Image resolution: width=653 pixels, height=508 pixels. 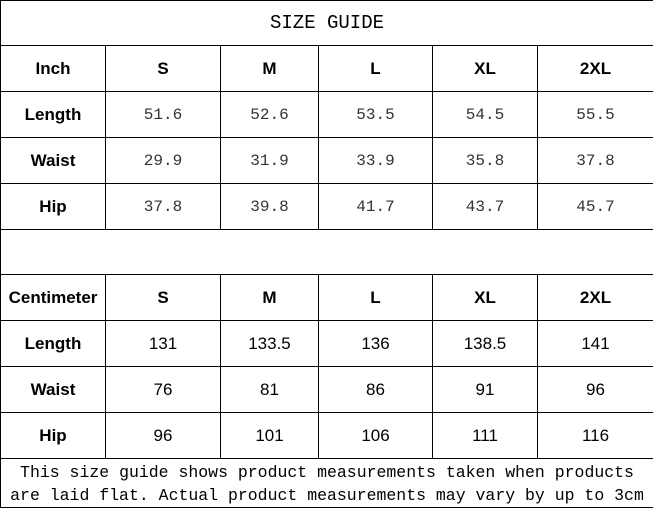 What do you see at coordinates (327, 23) in the screenshot?
I see `table-title: SIZE GUIDE` at bounding box center [327, 23].